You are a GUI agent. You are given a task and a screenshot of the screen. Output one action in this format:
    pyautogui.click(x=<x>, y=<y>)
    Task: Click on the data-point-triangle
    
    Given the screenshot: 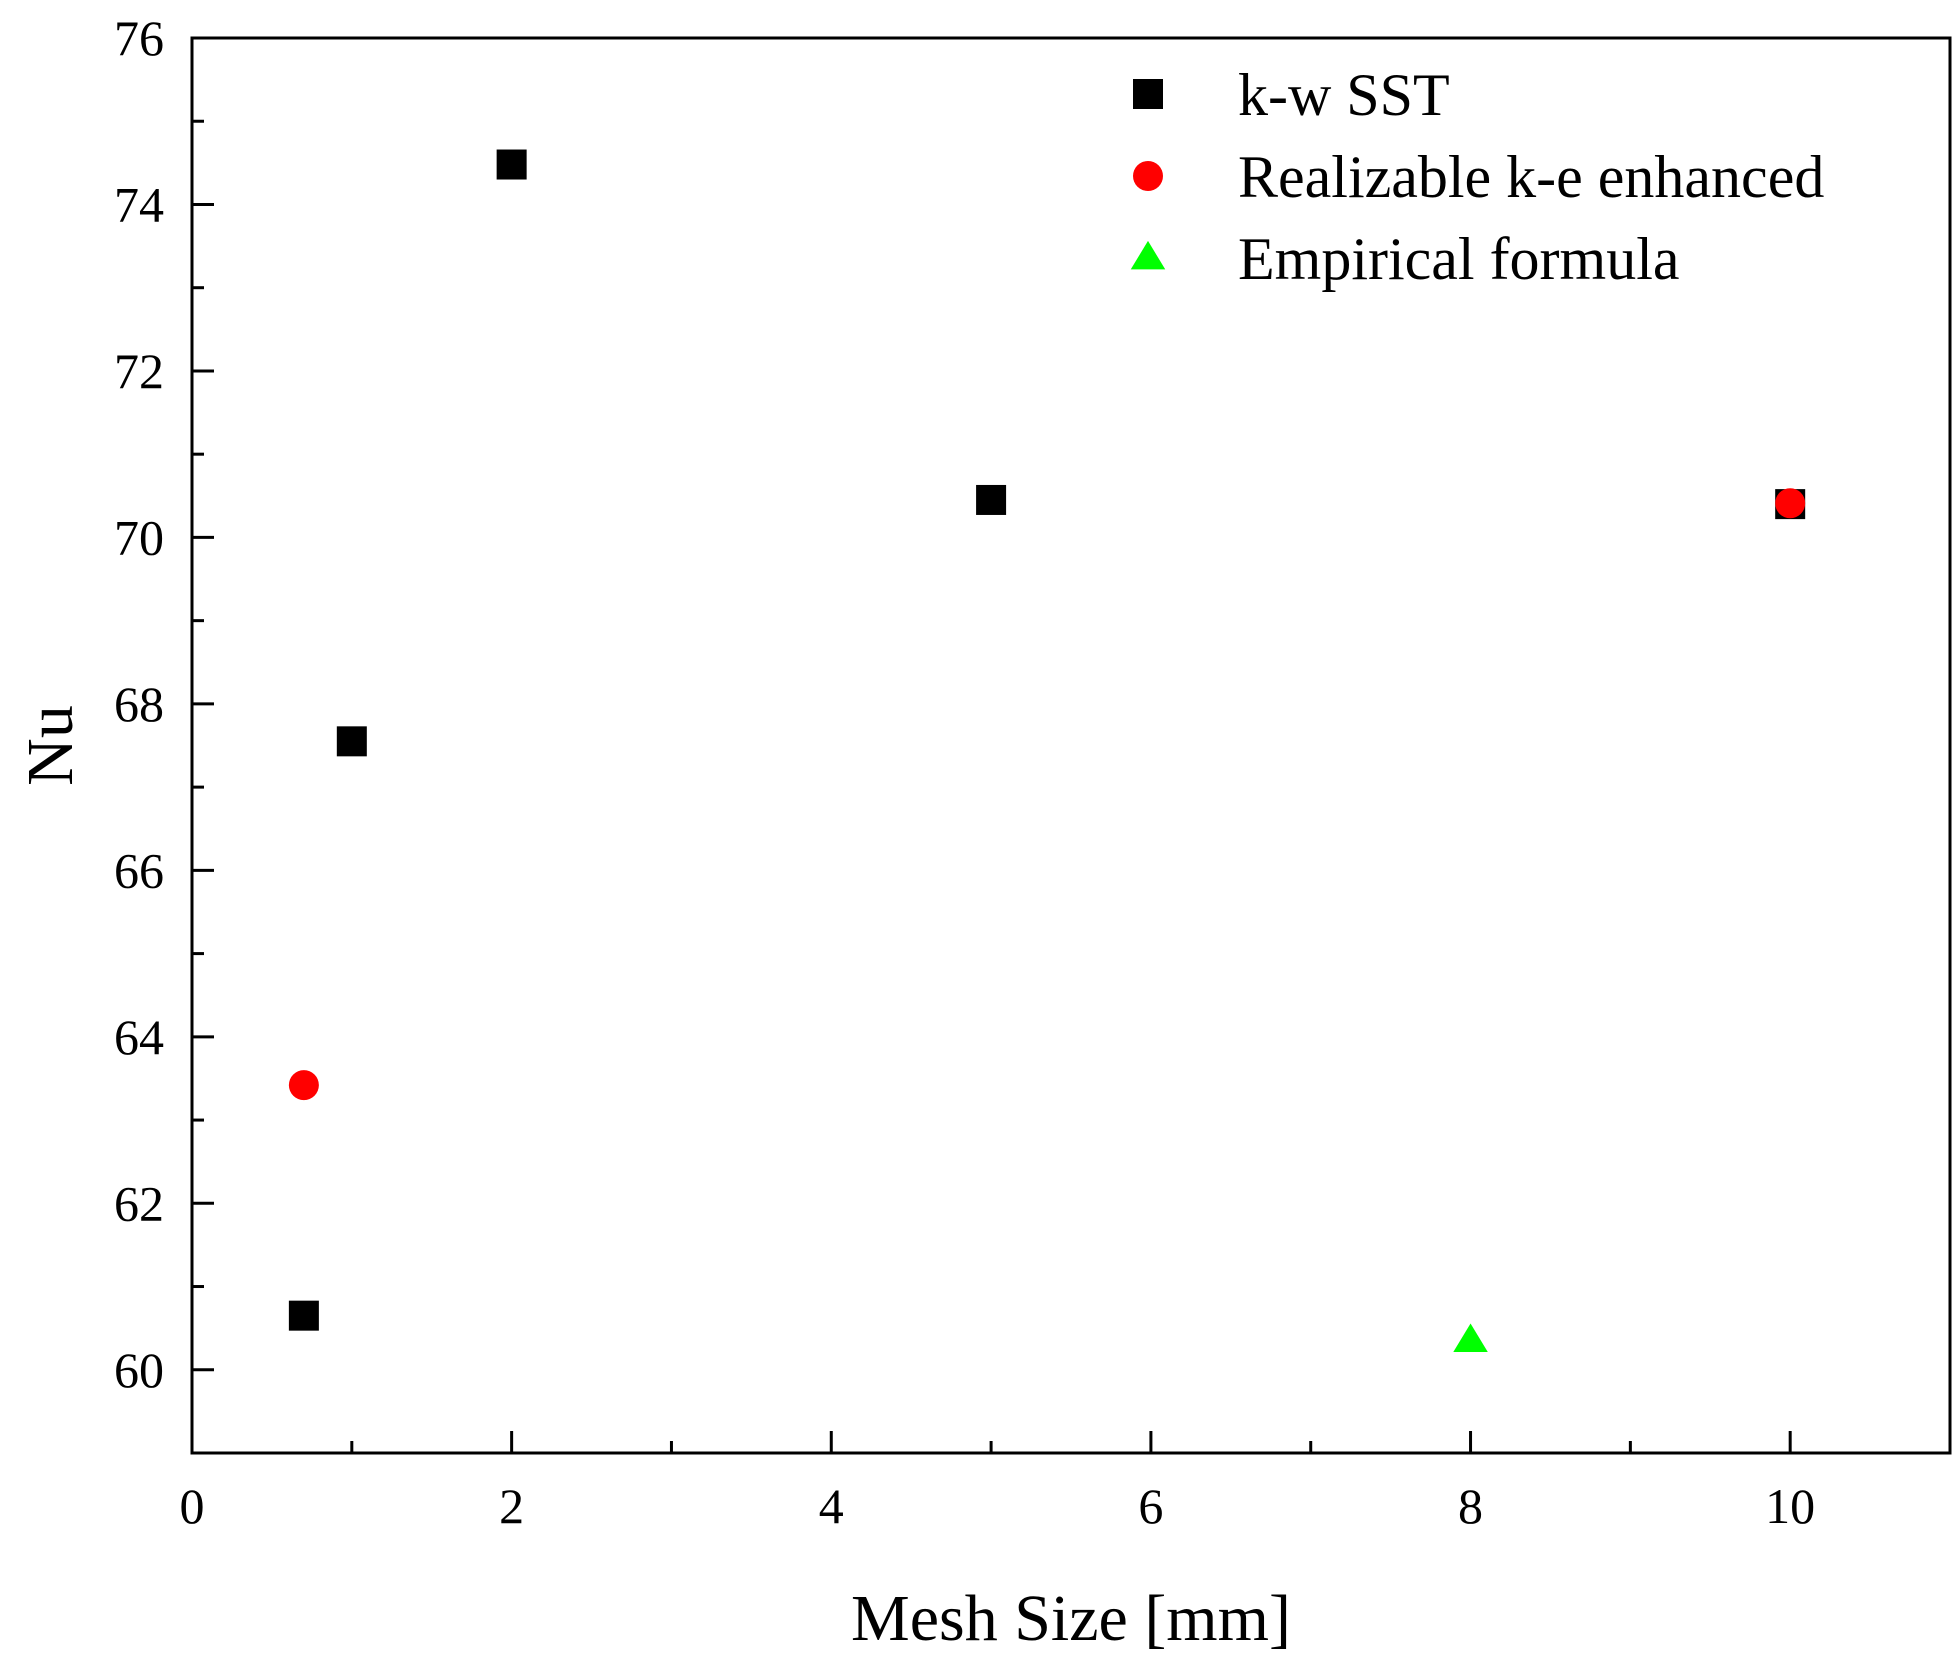 What is the action you would take?
    pyautogui.click(x=1470, y=1338)
    